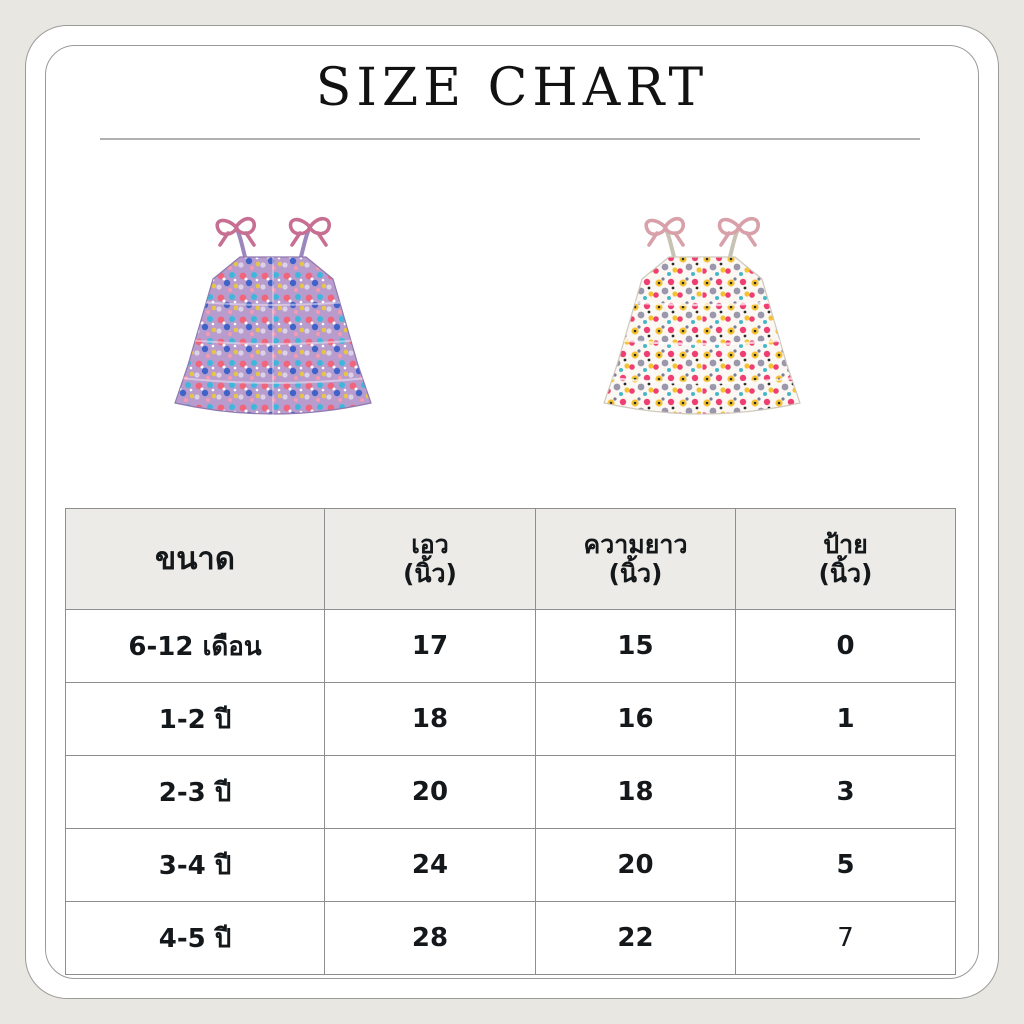 The image size is (1024, 1024). What do you see at coordinates (510, 139) in the screenshot?
I see `title-divider-rule` at bounding box center [510, 139].